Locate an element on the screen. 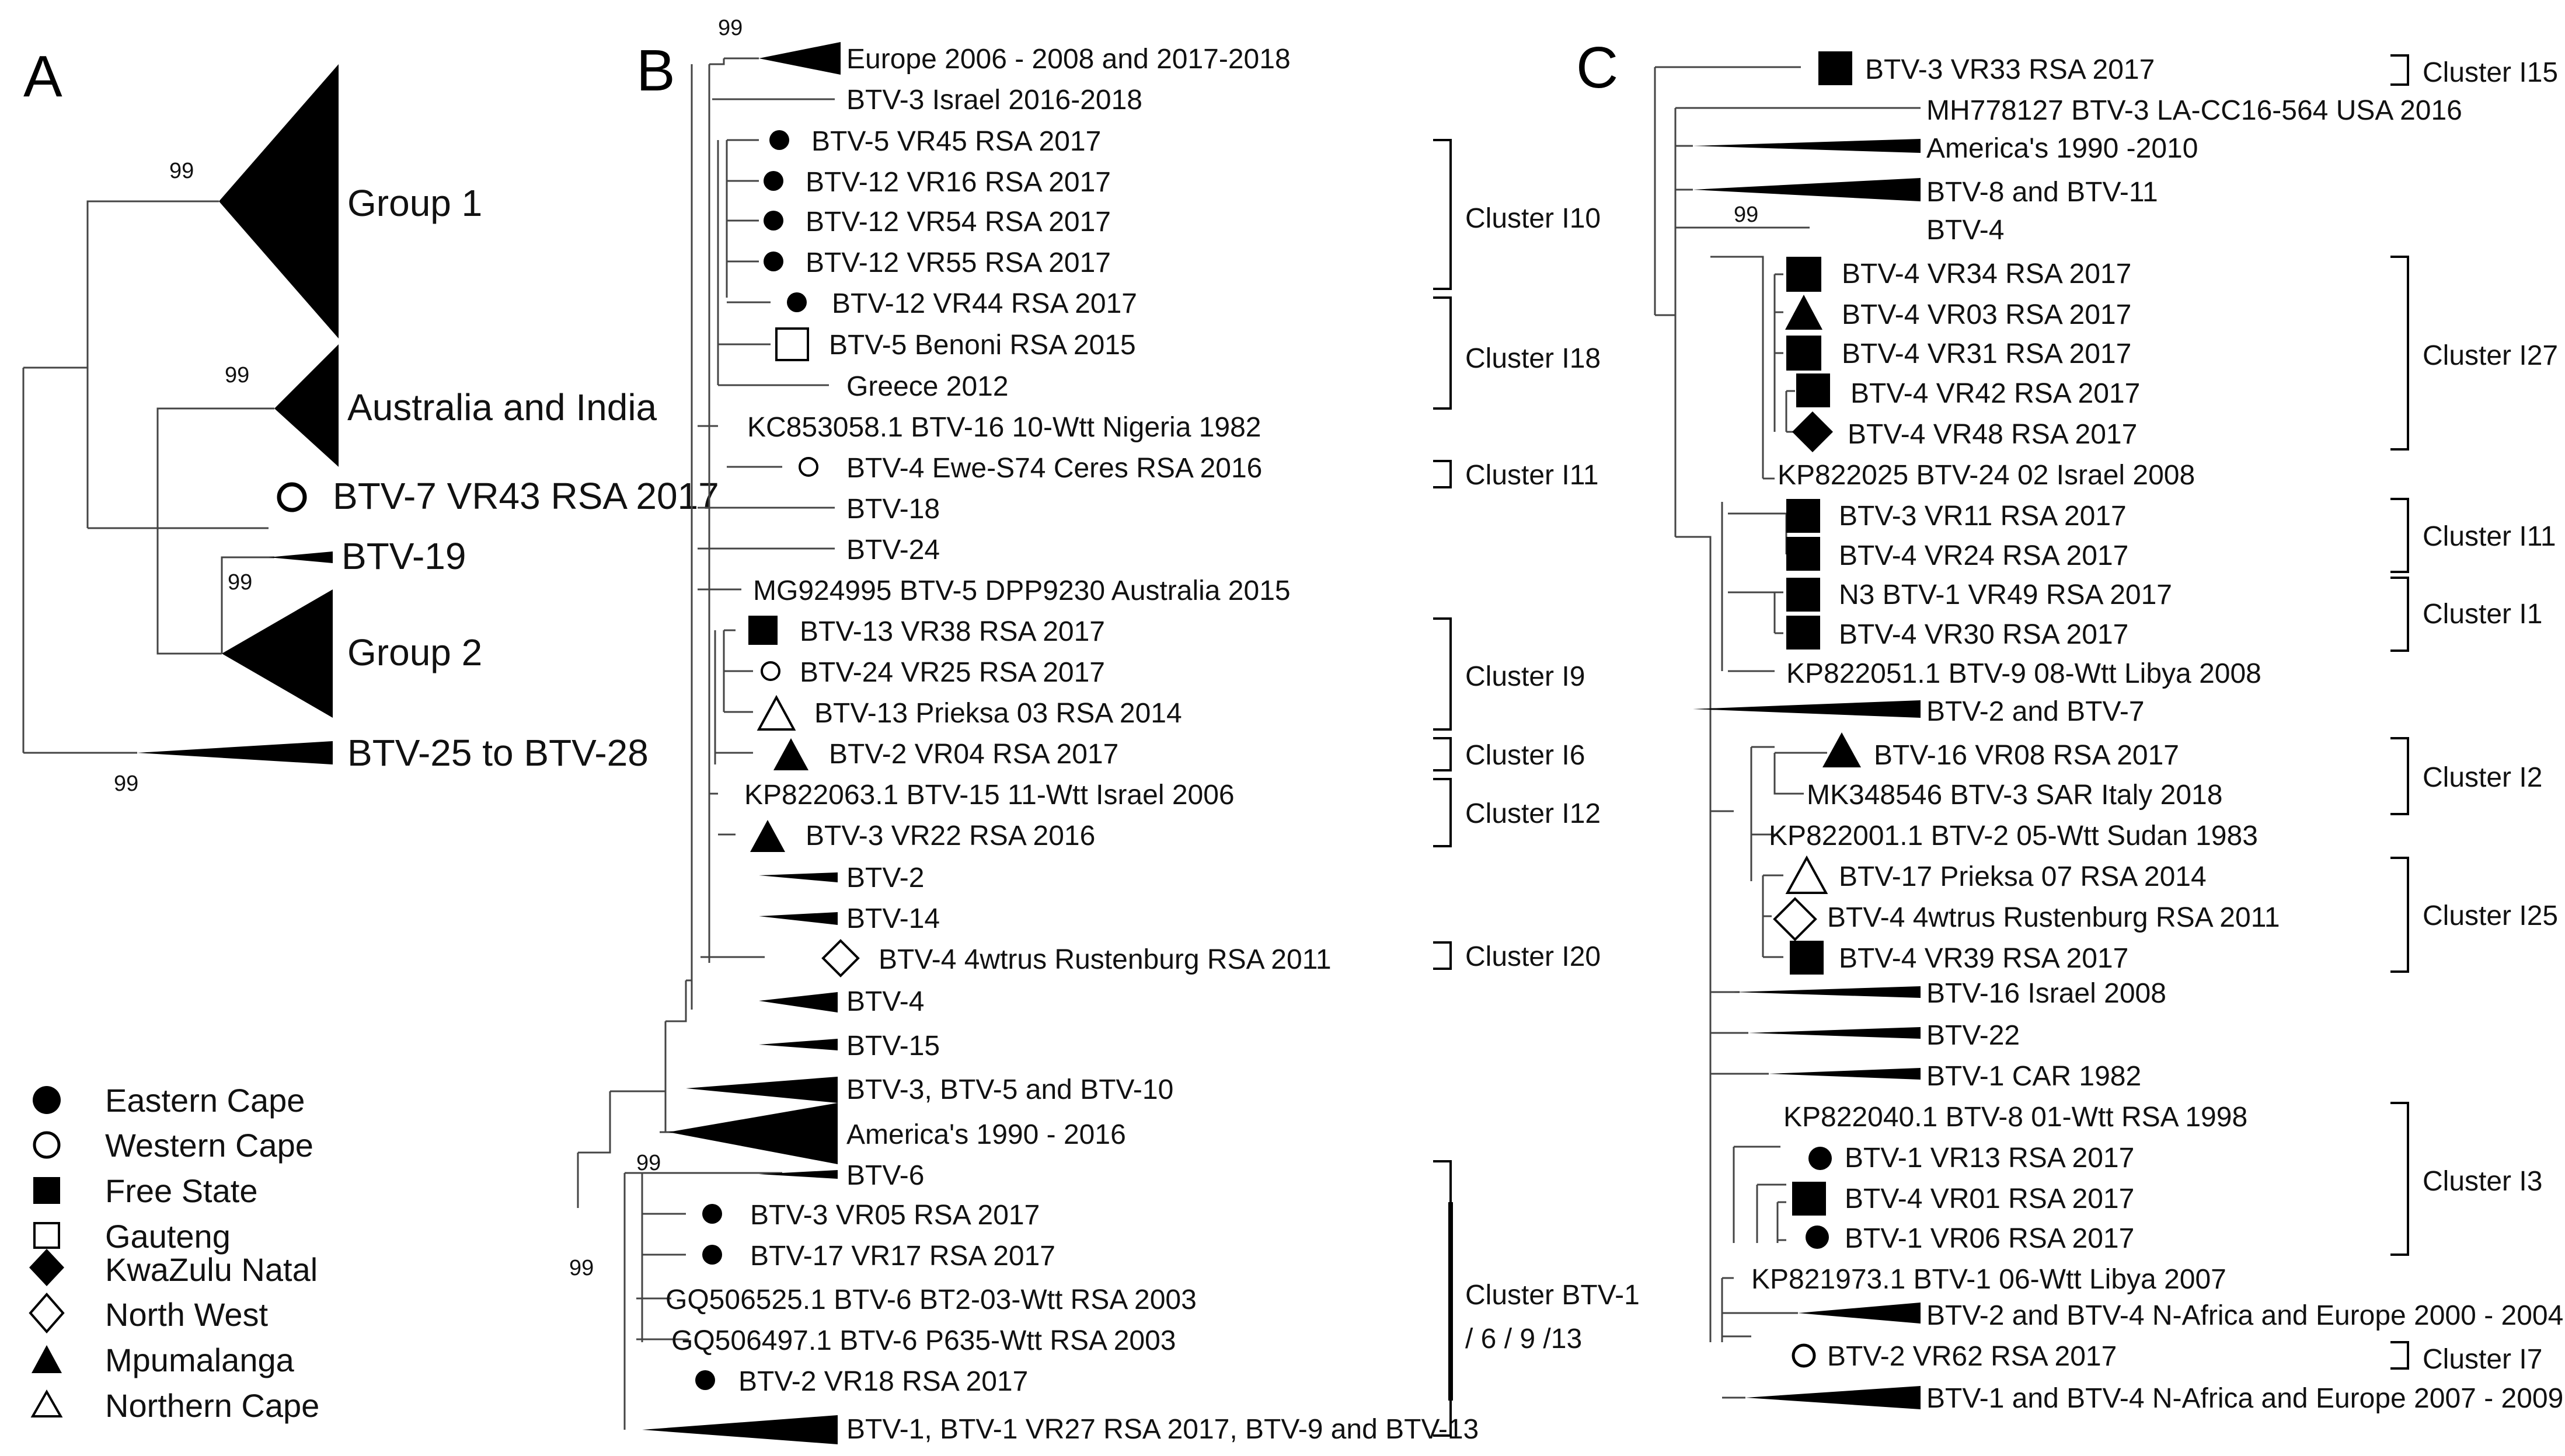 This screenshot has height=1456, width=2565. b-leaf-label: BTV-4 4wtrus Rustenburg RSA 2011 is located at coordinates (1105, 959).